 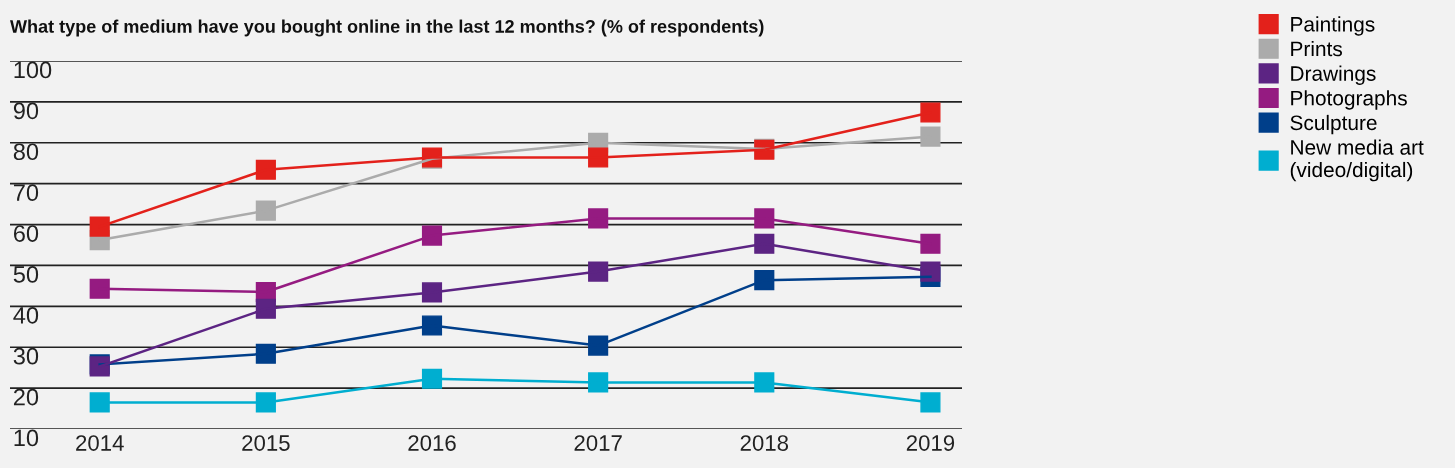 I want to click on y-tick-label: 20, so click(x=26, y=397).